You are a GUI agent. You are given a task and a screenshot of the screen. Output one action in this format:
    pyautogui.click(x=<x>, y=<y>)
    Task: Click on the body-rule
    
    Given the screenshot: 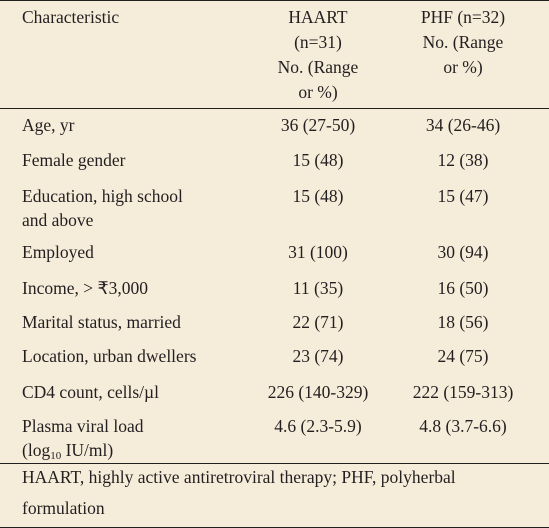 What is the action you would take?
    pyautogui.click(x=274, y=463)
    